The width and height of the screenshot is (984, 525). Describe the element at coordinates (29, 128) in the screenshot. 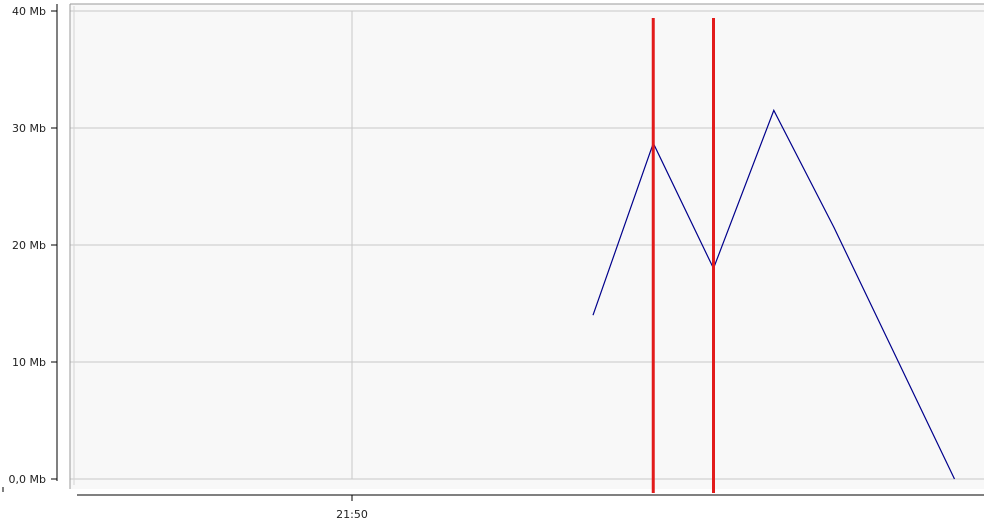

I see `y-tick-label: 30 Mb` at that location.